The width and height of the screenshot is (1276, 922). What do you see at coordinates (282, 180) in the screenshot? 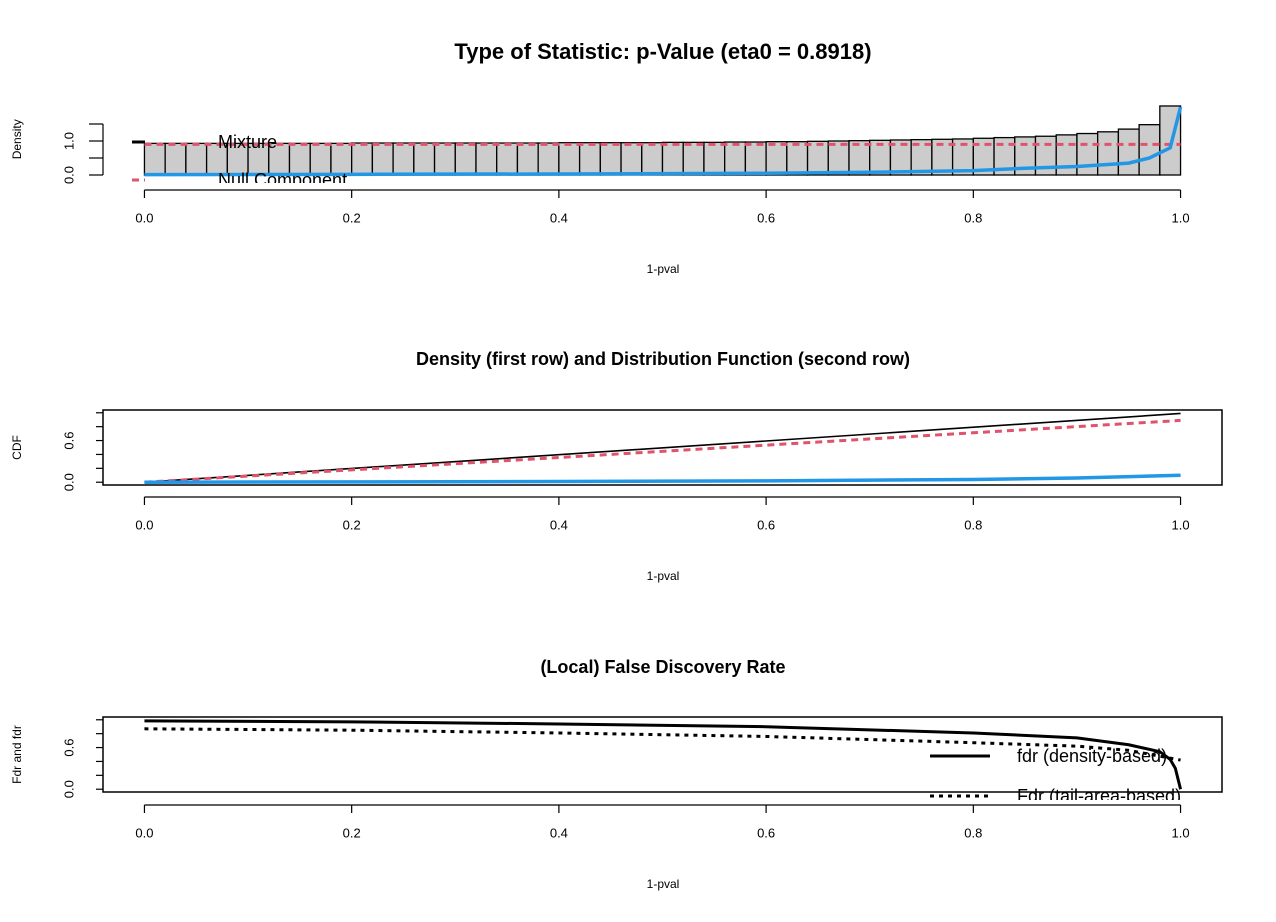
I see `legend-label: Null Component` at bounding box center [282, 180].